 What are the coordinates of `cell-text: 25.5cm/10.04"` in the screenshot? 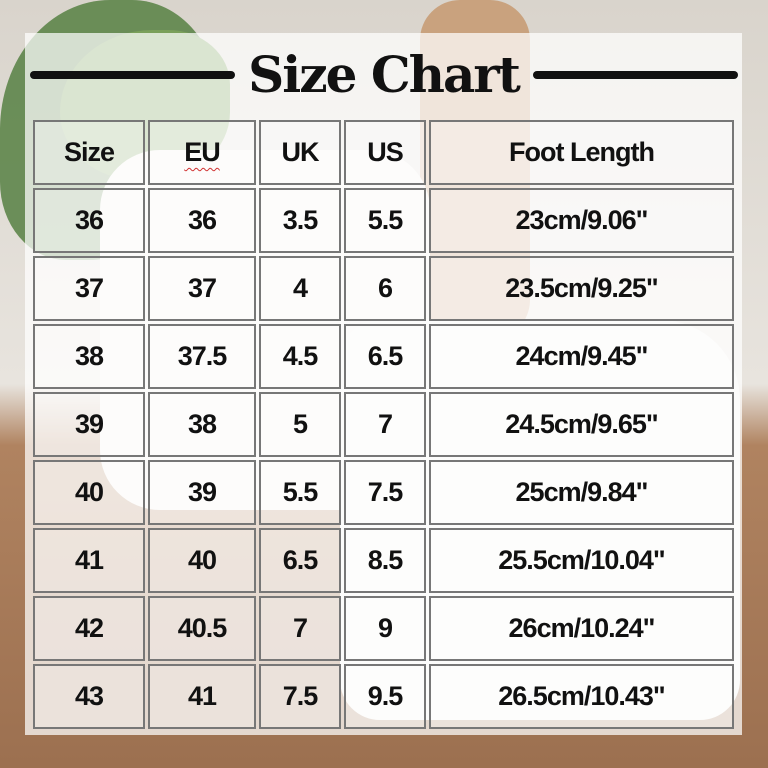 It's located at (581, 560).